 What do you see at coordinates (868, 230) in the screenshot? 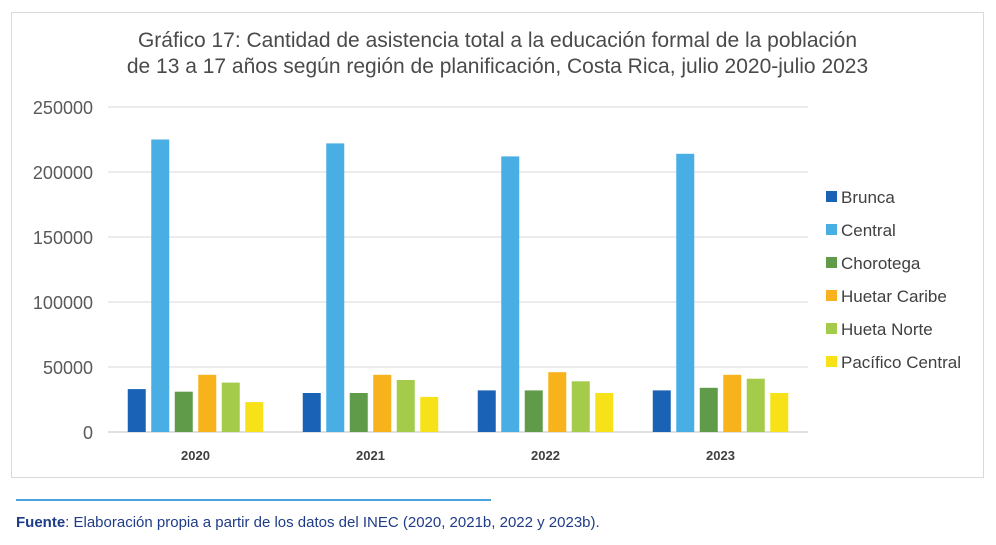
I see `legend-label: Central` at bounding box center [868, 230].